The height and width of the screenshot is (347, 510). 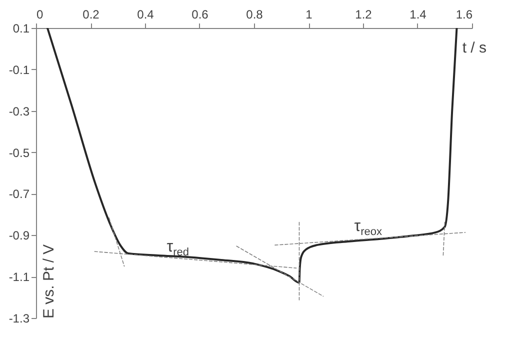 I want to click on x-tick-label: 1, so click(x=309, y=15).